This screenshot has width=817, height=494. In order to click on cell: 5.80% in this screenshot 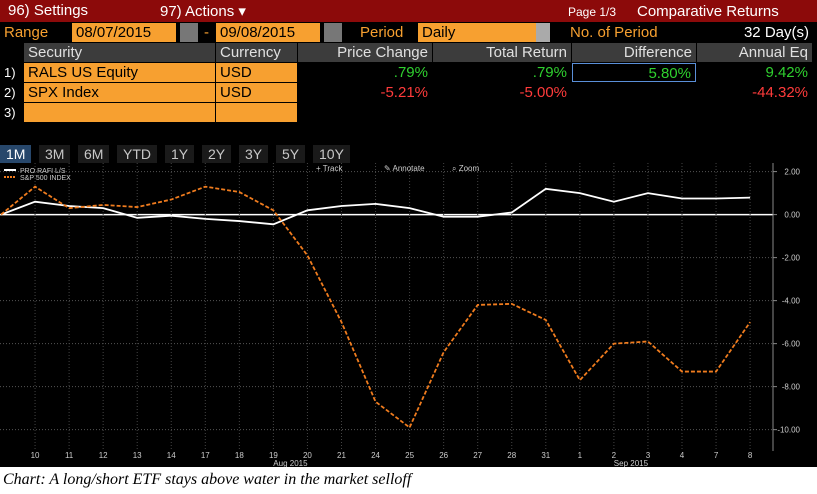, I will do `click(634, 72)`.